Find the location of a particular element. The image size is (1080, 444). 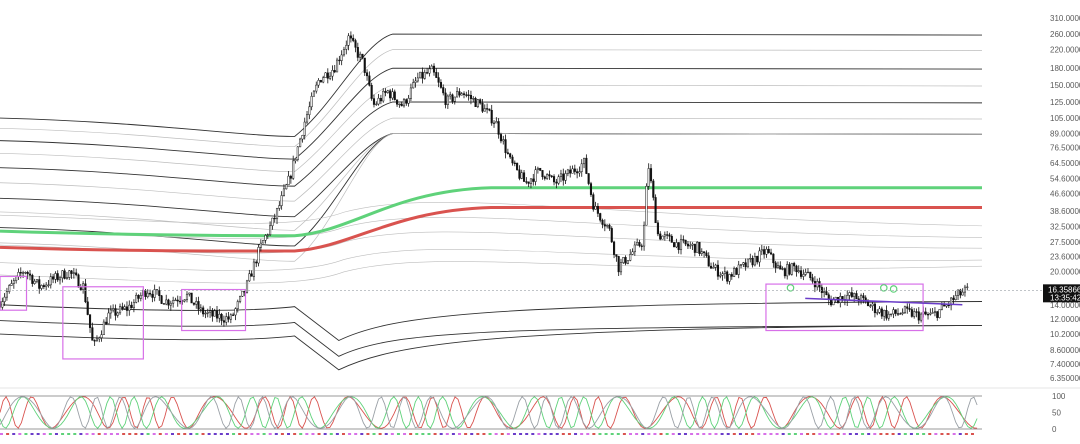

lower-band-line is located at coordinates (491, 347).